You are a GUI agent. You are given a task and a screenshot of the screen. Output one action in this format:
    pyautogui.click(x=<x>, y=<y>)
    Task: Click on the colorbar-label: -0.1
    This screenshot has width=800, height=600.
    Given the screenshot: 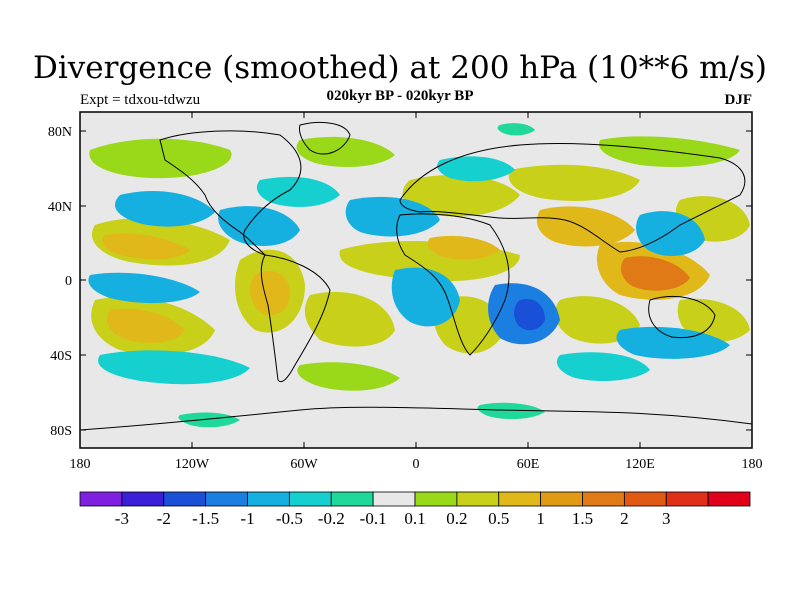 What is the action you would take?
    pyautogui.click(x=373, y=518)
    